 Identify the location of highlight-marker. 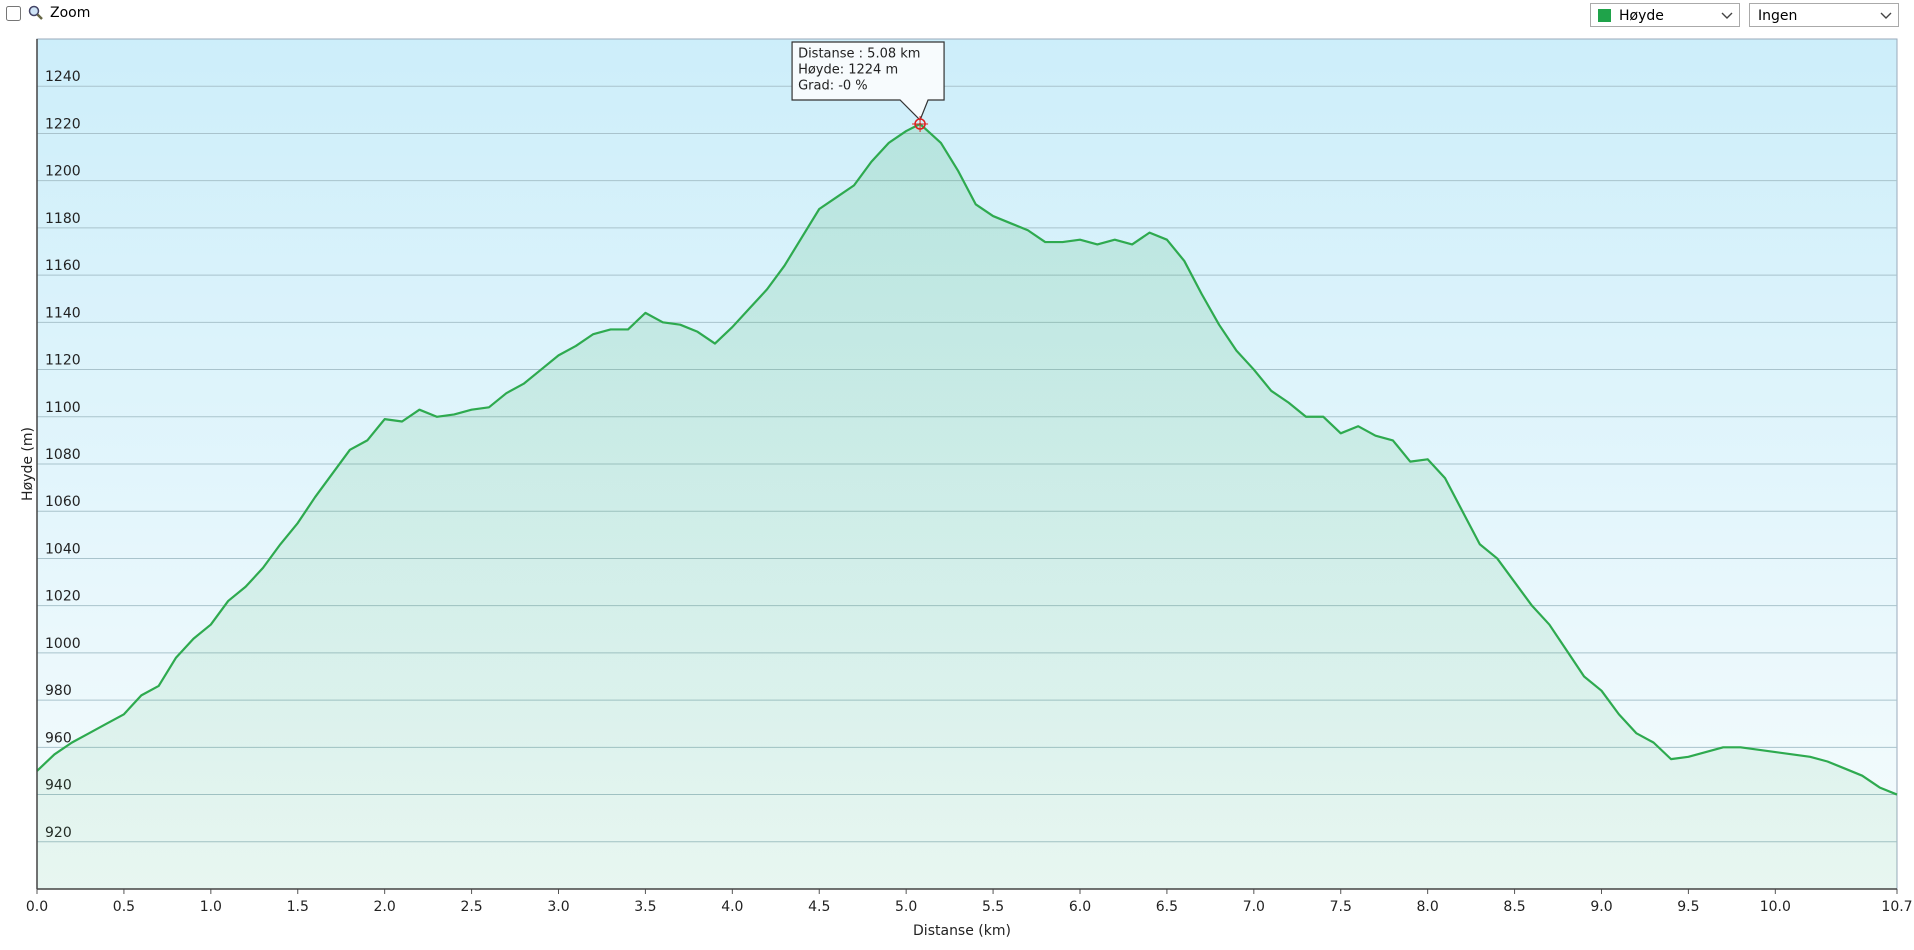
(920, 124).